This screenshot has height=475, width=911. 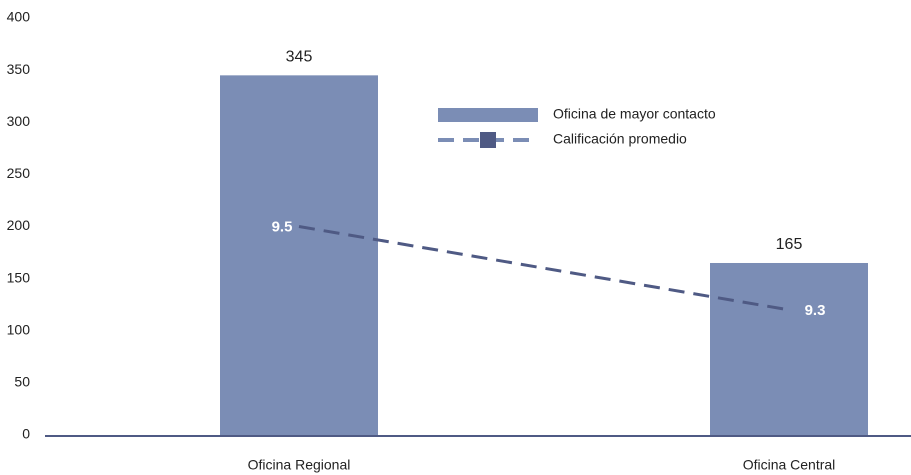 What do you see at coordinates (789, 465) in the screenshot?
I see `x-tick-label: Oficina Central` at bounding box center [789, 465].